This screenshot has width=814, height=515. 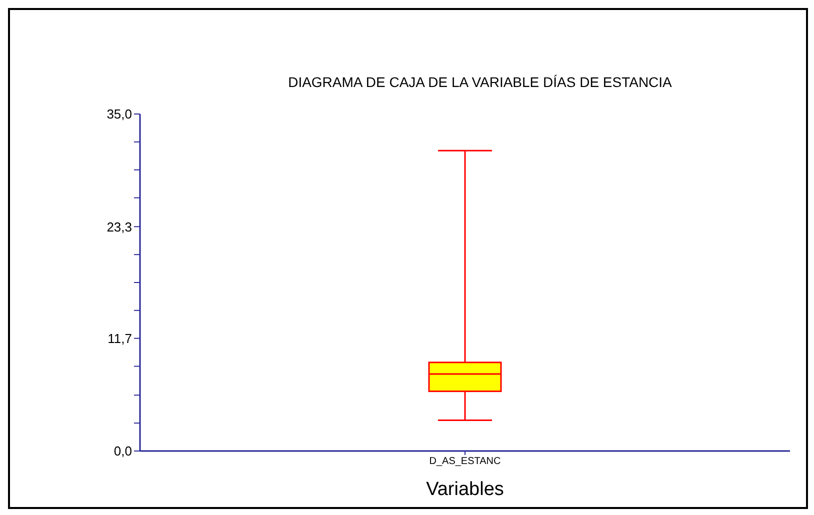 What do you see at coordinates (480, 82) in the screenshot?
I see `chart-title: DIAGRAMA DE CAJA DE LA VARIABLE DÍAS DE ESTANCIA` at bounding box center [480, 82].